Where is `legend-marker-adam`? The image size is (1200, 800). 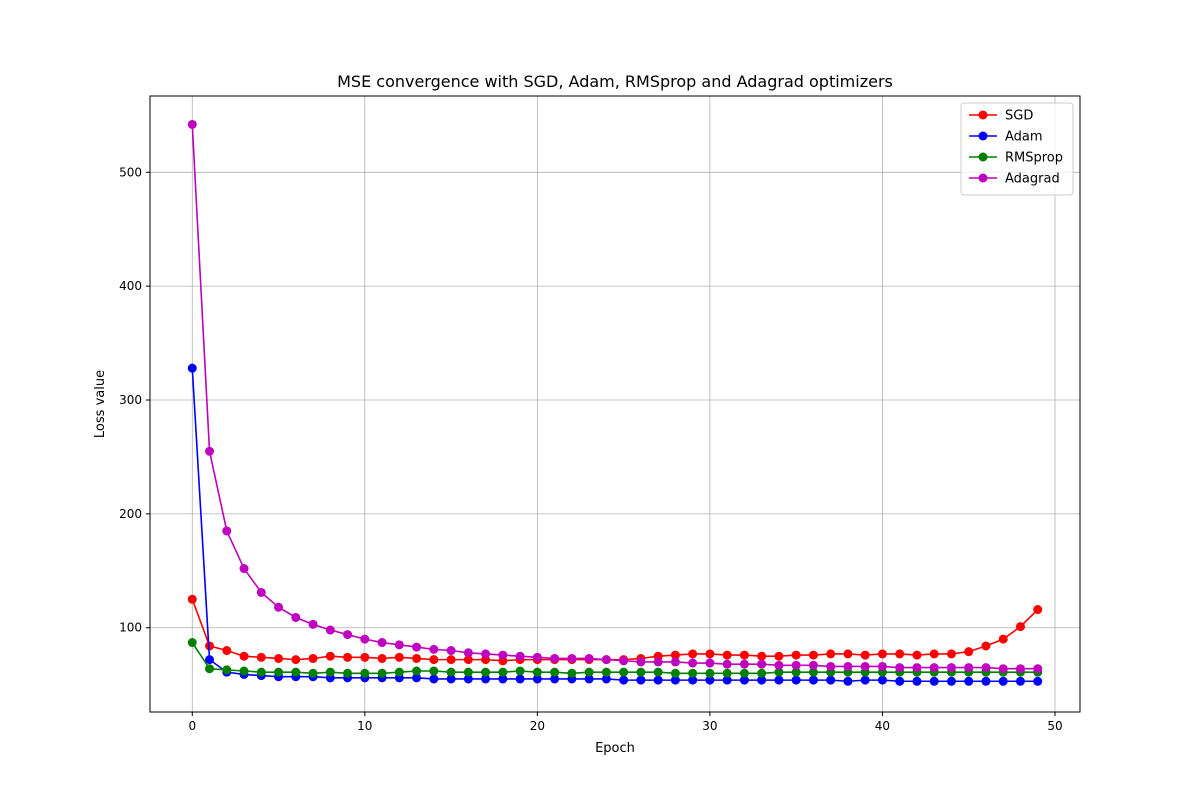 legend-marker-adam is located at coordinates (983, 136).